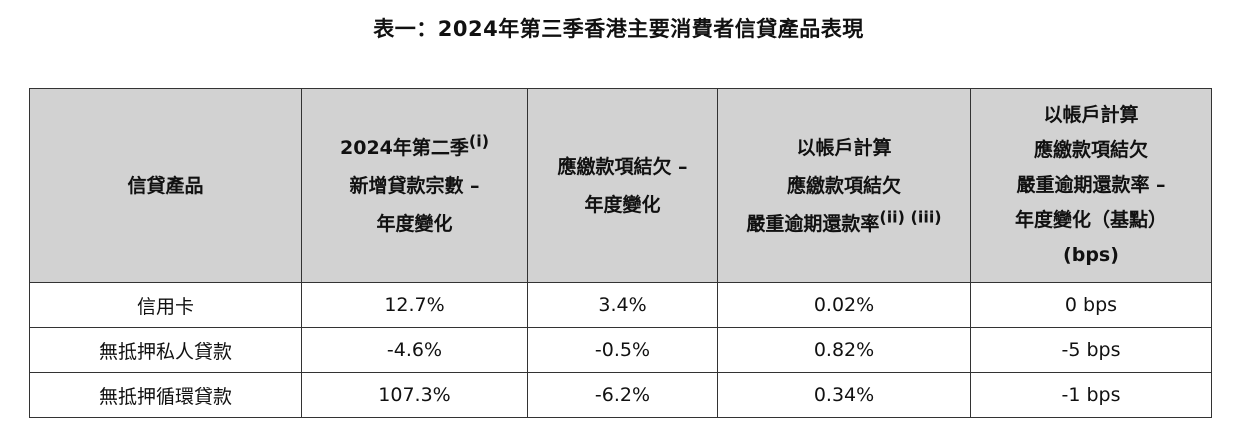  I want to click on footnote-marker: (ii) (iii), so click(910, 217).